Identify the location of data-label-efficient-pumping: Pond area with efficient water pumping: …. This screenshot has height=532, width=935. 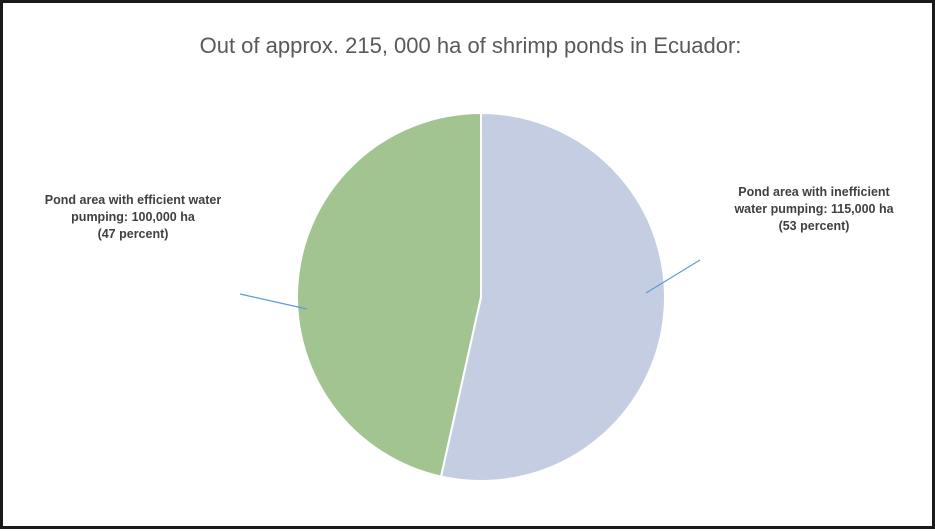
(133, 217).